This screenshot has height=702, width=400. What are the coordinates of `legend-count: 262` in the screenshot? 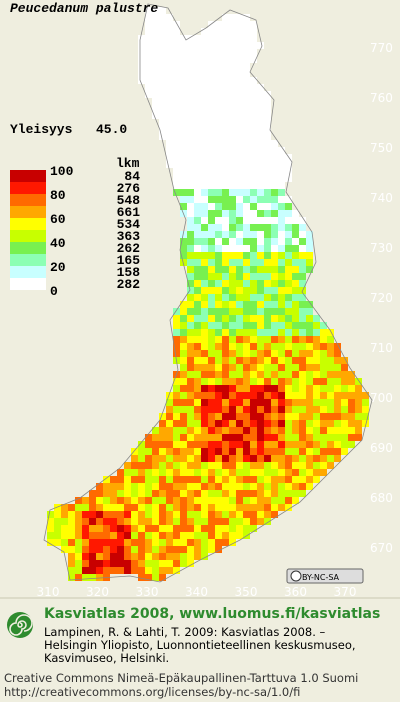 It's located at (129, 248).